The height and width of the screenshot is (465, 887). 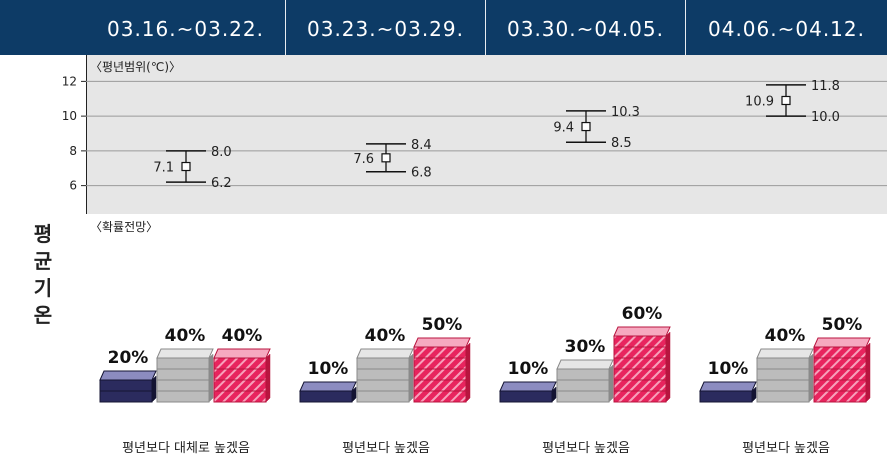 What do you see at coordinates (586, 448) in the screenshot?
I see `forecast-label-3: 평년보다 높겠음` at bounding box center [586, 448].